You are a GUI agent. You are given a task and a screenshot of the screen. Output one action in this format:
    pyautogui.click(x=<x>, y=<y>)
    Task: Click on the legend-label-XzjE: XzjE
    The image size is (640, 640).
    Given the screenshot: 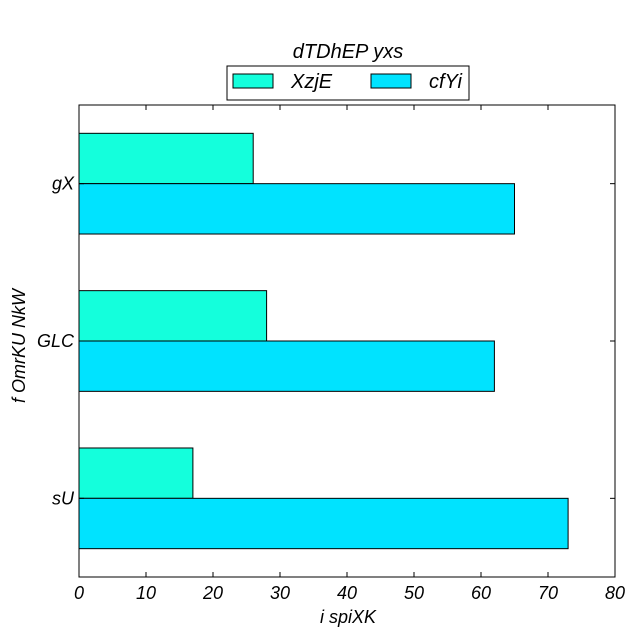 What is the action you would take?
    pyautogui.click(x=311, y=82)
    